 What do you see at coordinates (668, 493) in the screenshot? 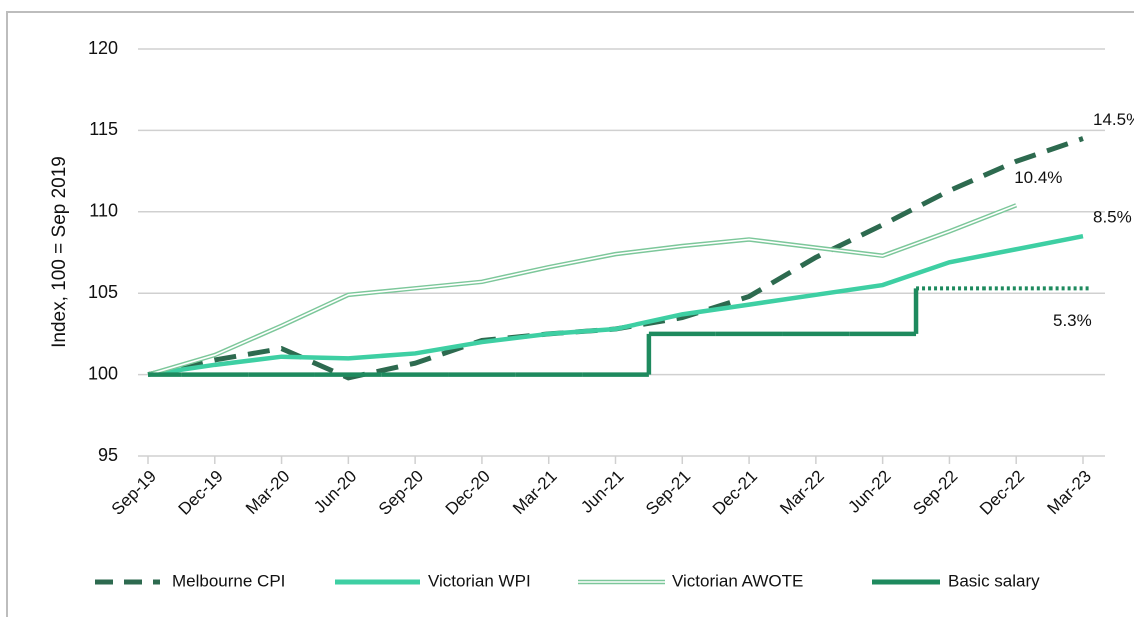
I see `x-tick-label: Sep-21` at bounding box center [668, 493].